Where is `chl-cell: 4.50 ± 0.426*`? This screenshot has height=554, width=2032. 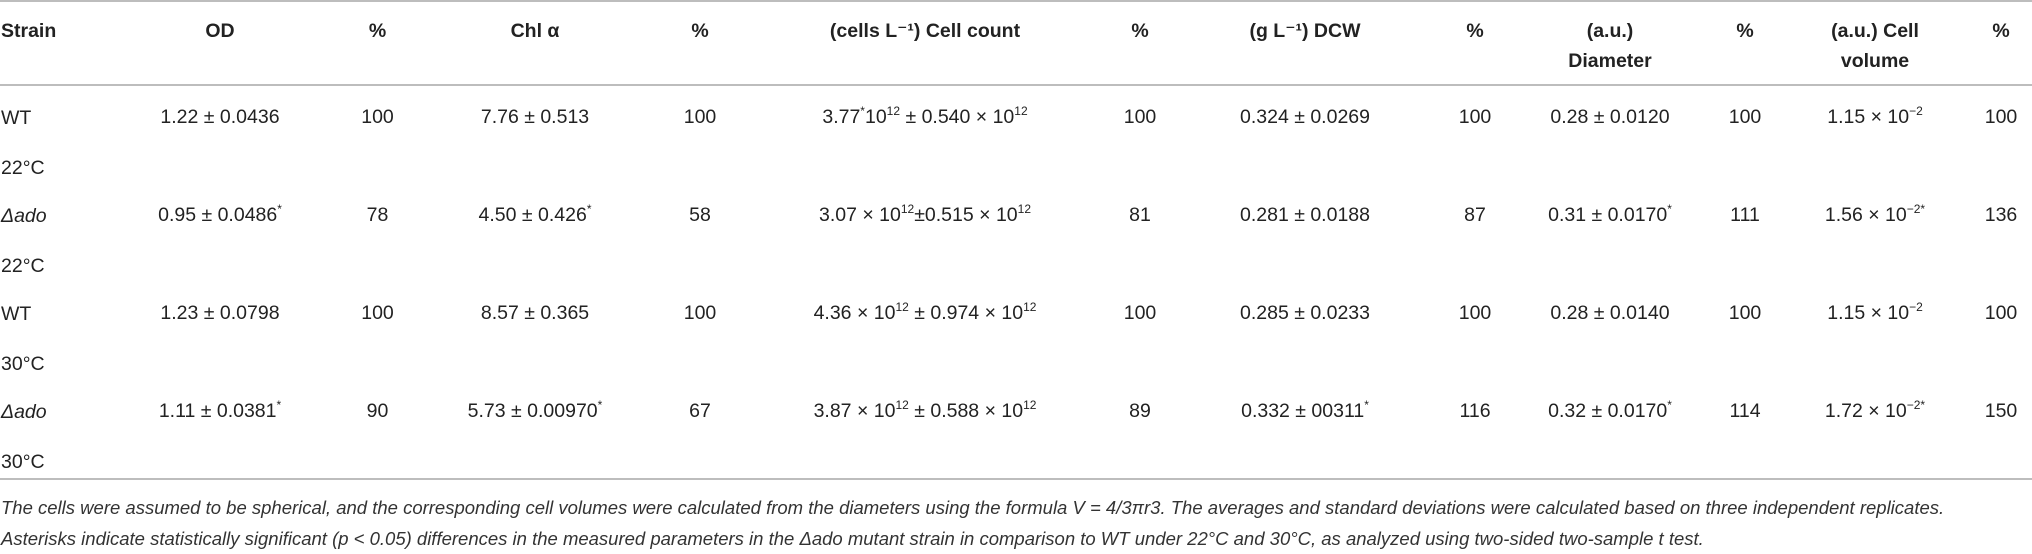 chl-cell: 4.50 ± 0.426* is located at coordinates (535, 233).